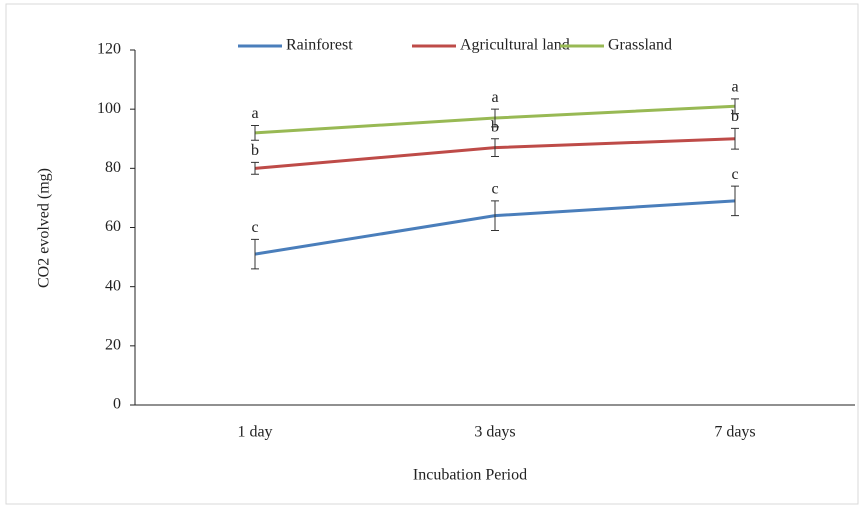  I want to click on x-tick-label: 1 day, so click(254, 432).